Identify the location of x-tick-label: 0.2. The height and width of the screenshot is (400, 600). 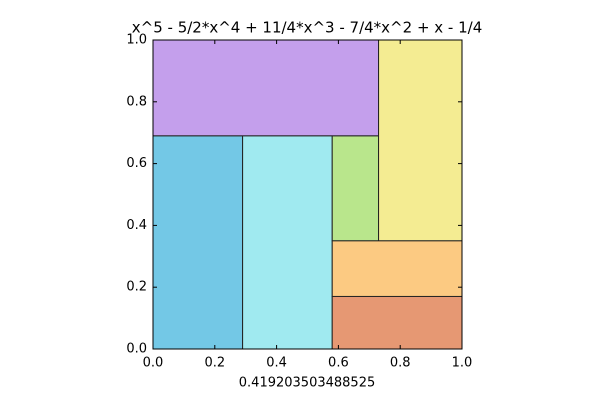
(214, 363).